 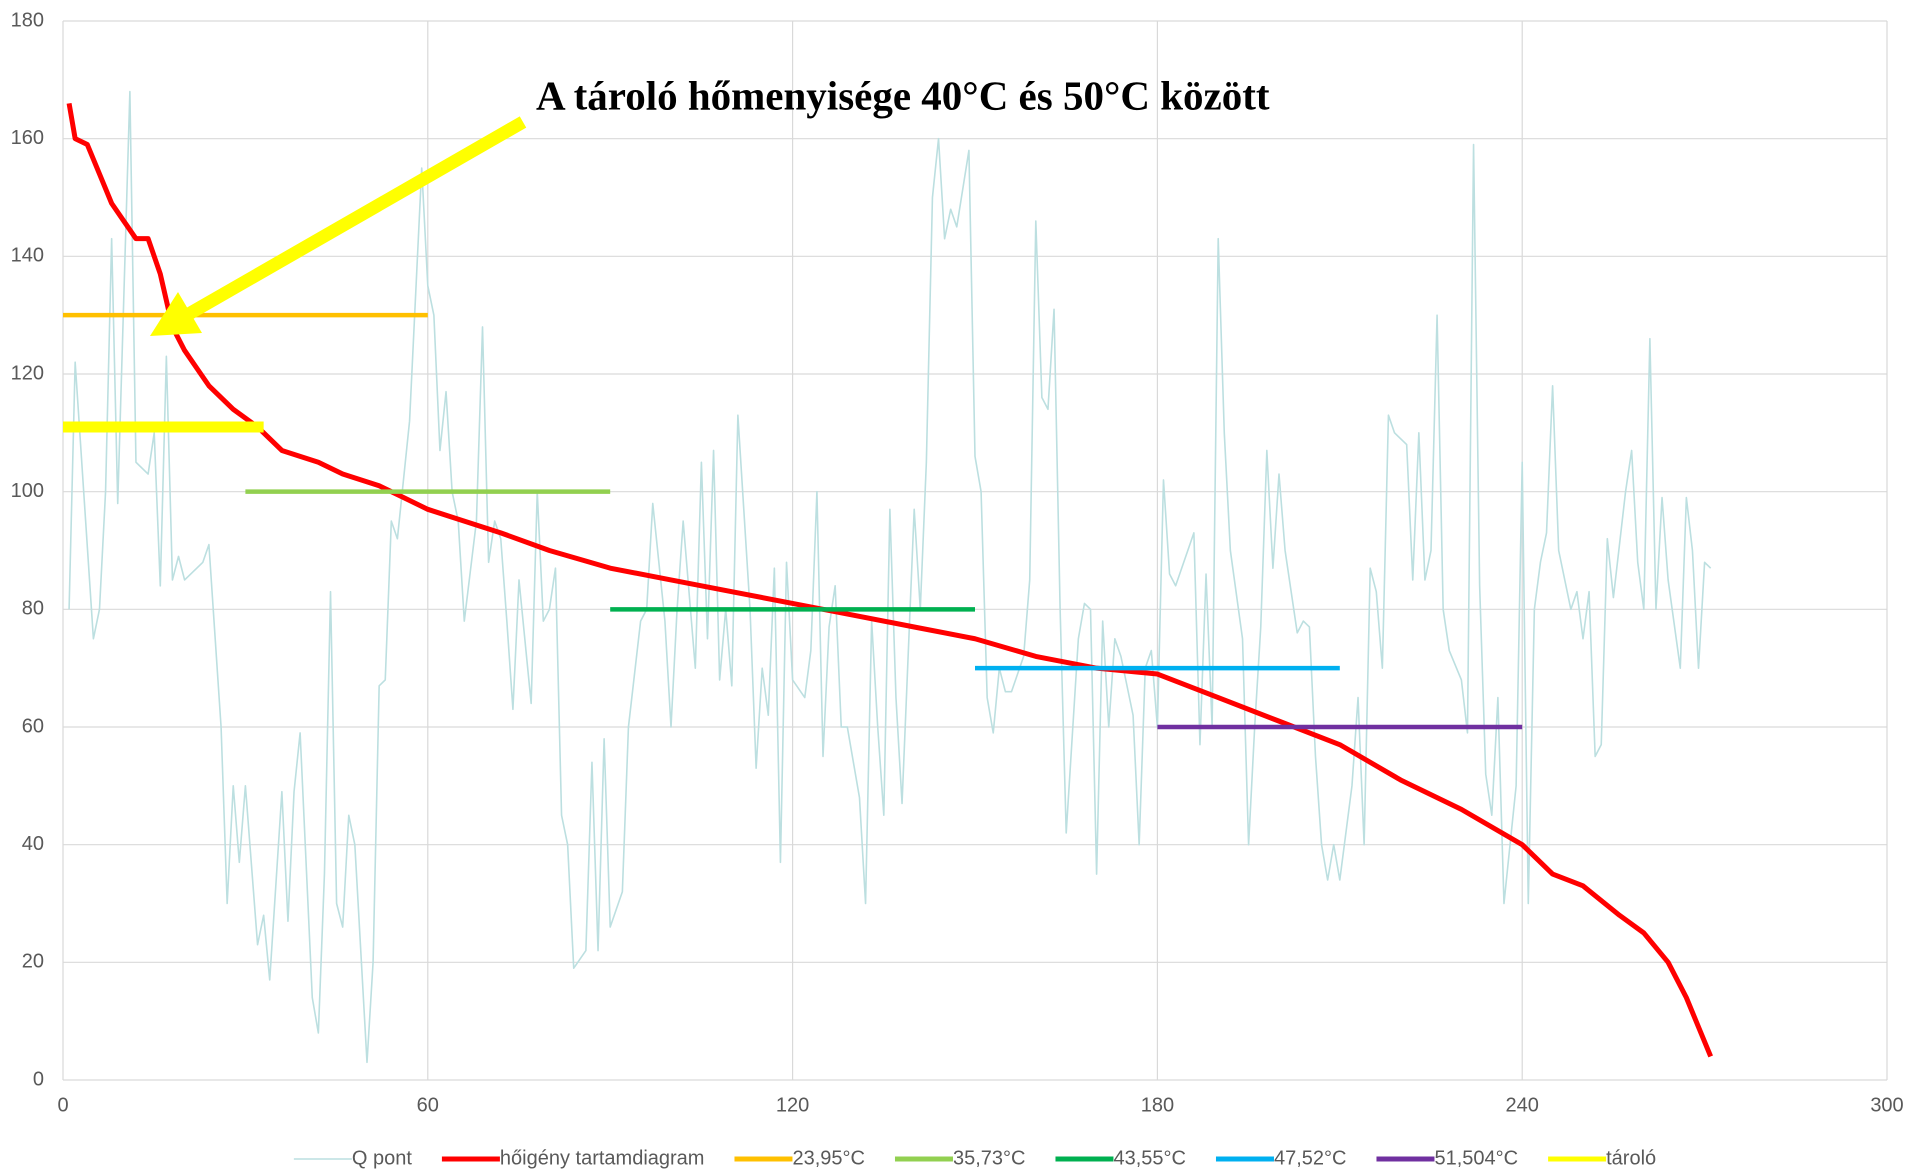 I want to click on x-tick-label: 300, so click(x=1886, y=1105).